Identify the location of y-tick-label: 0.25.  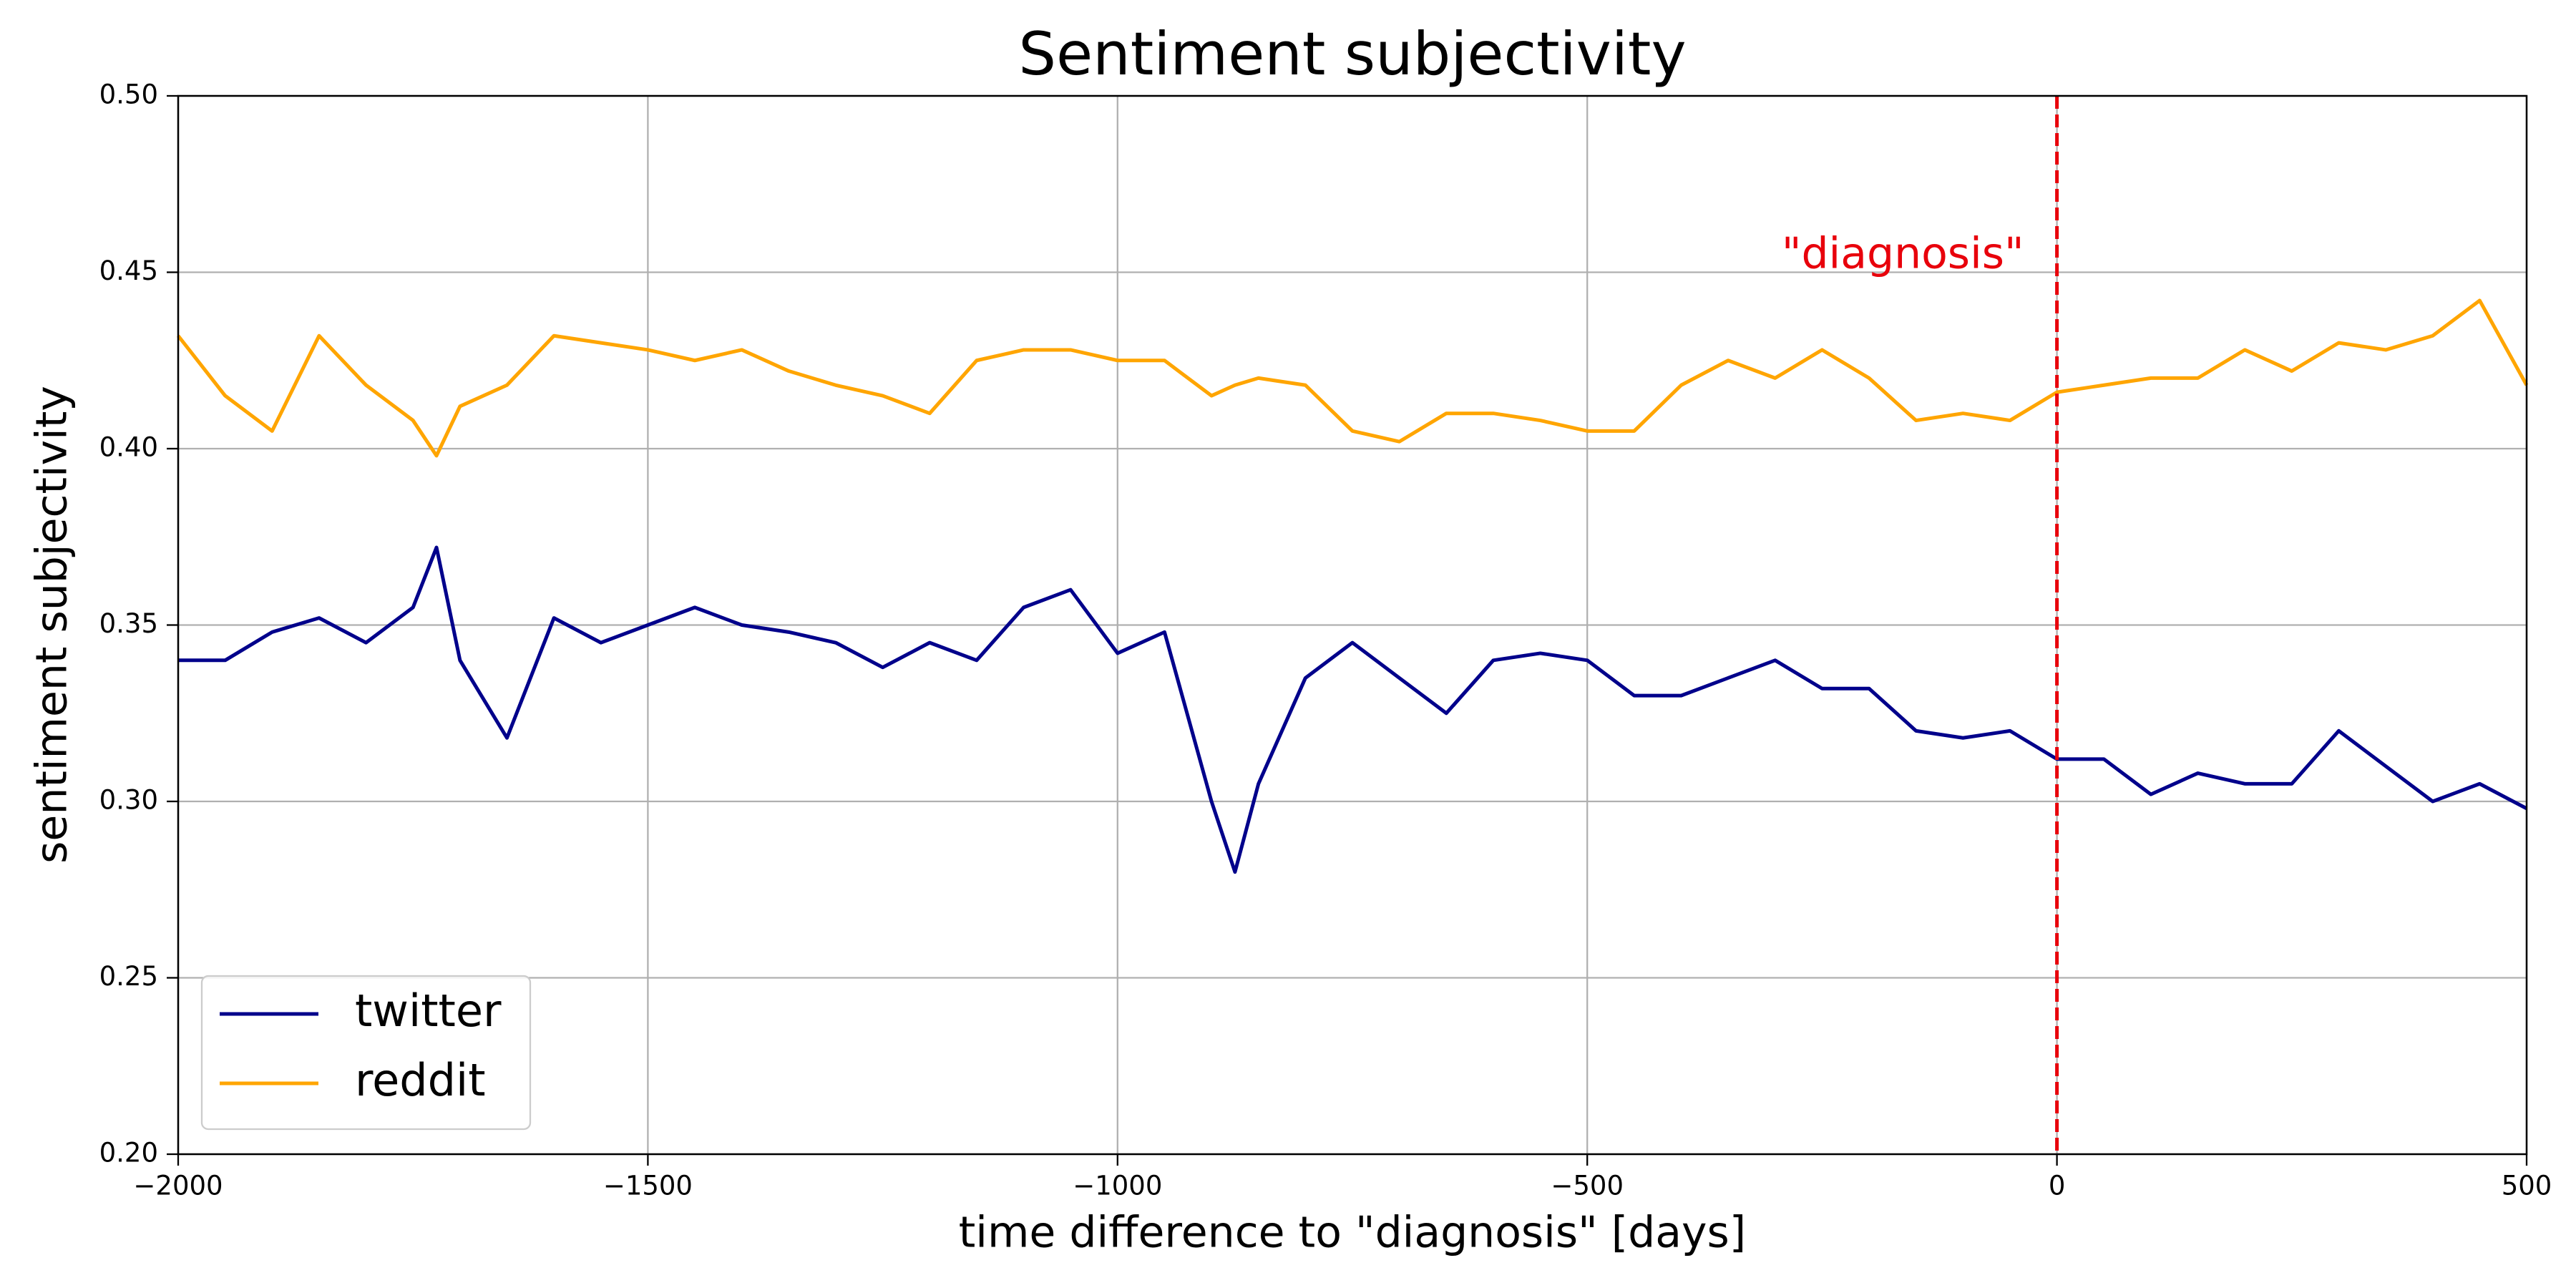
(128, 976).